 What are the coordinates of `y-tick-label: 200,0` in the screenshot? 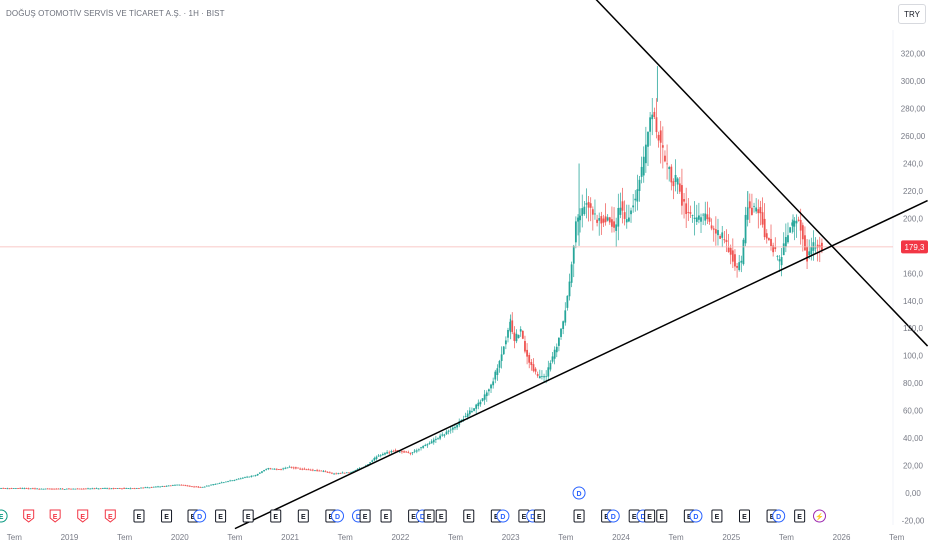 It's located at (913, 218).